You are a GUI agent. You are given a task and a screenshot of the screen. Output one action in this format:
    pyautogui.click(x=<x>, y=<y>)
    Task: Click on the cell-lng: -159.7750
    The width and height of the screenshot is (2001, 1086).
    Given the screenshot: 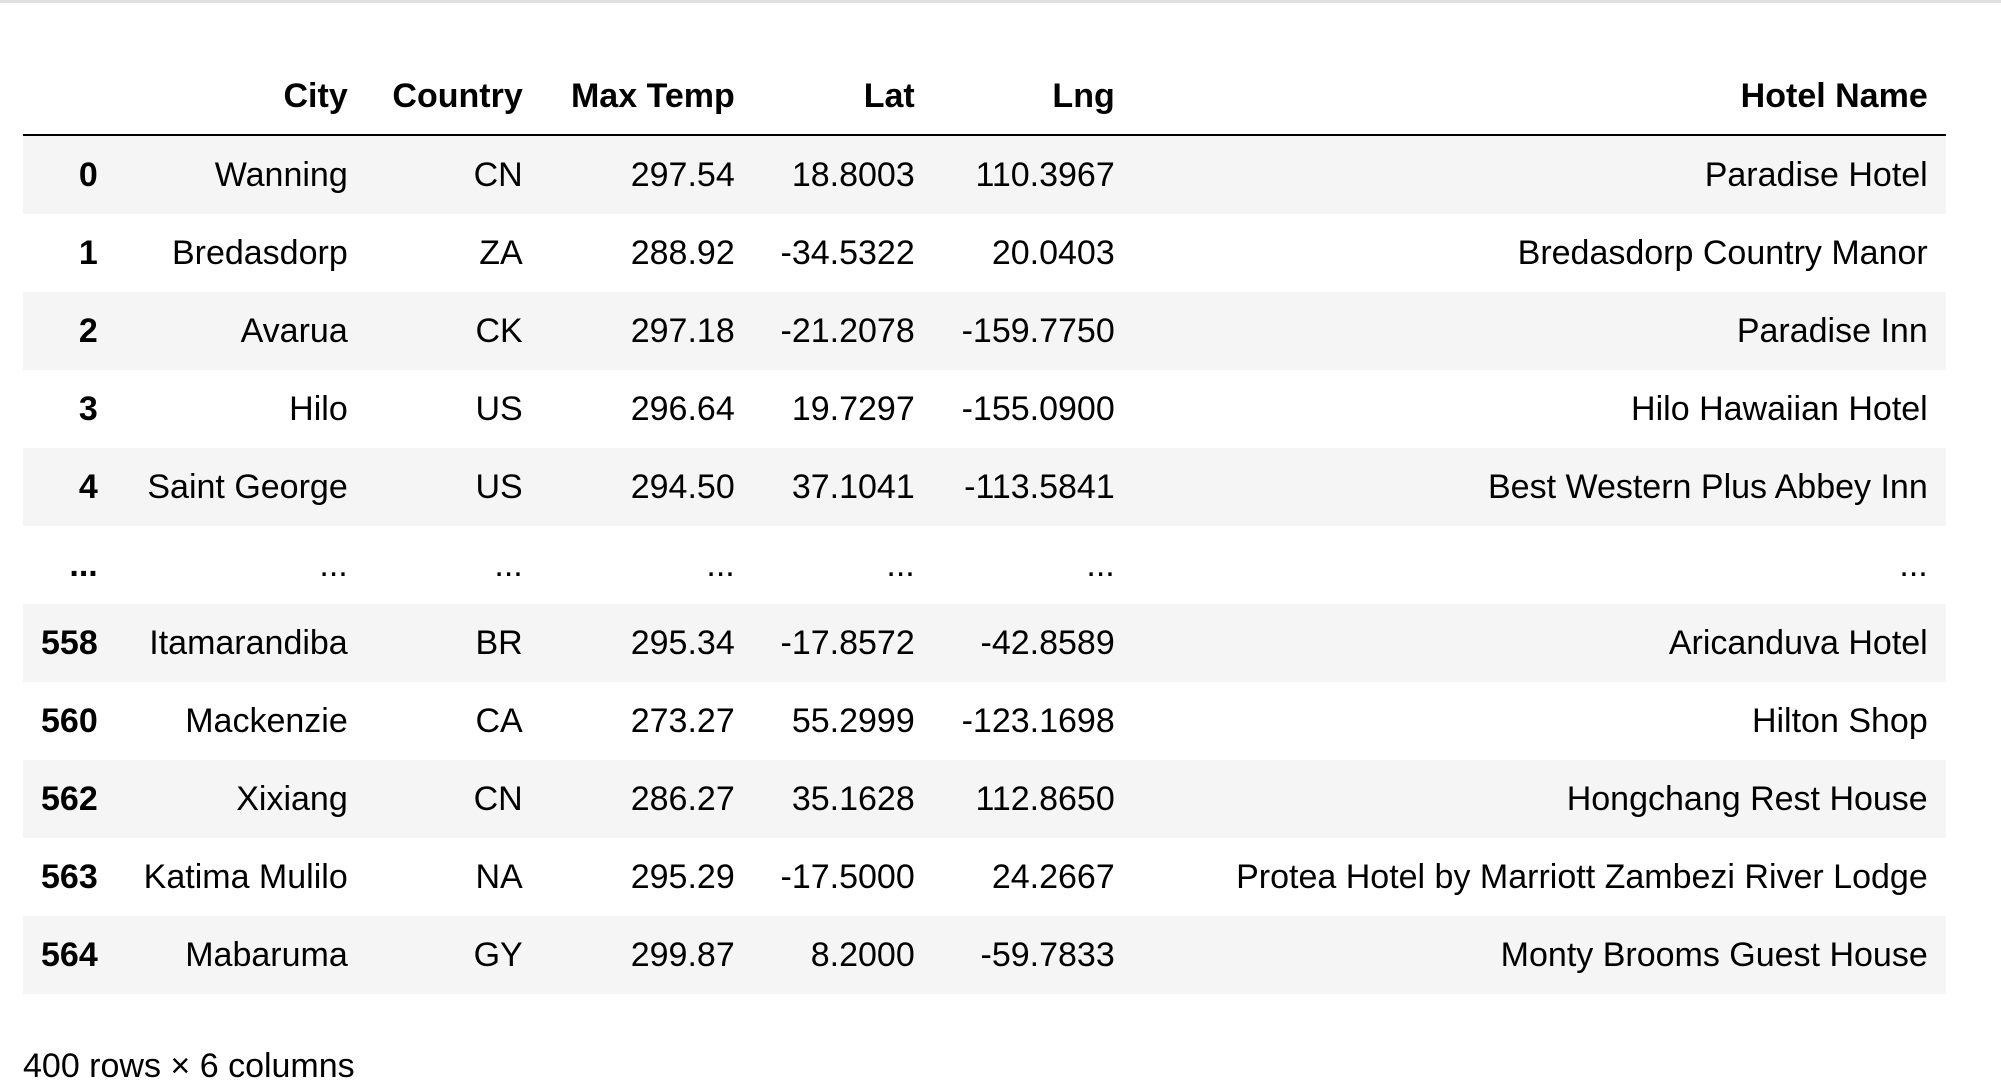 What is the action you would take?
    pyautogui.click(x=1038, y=331)
    